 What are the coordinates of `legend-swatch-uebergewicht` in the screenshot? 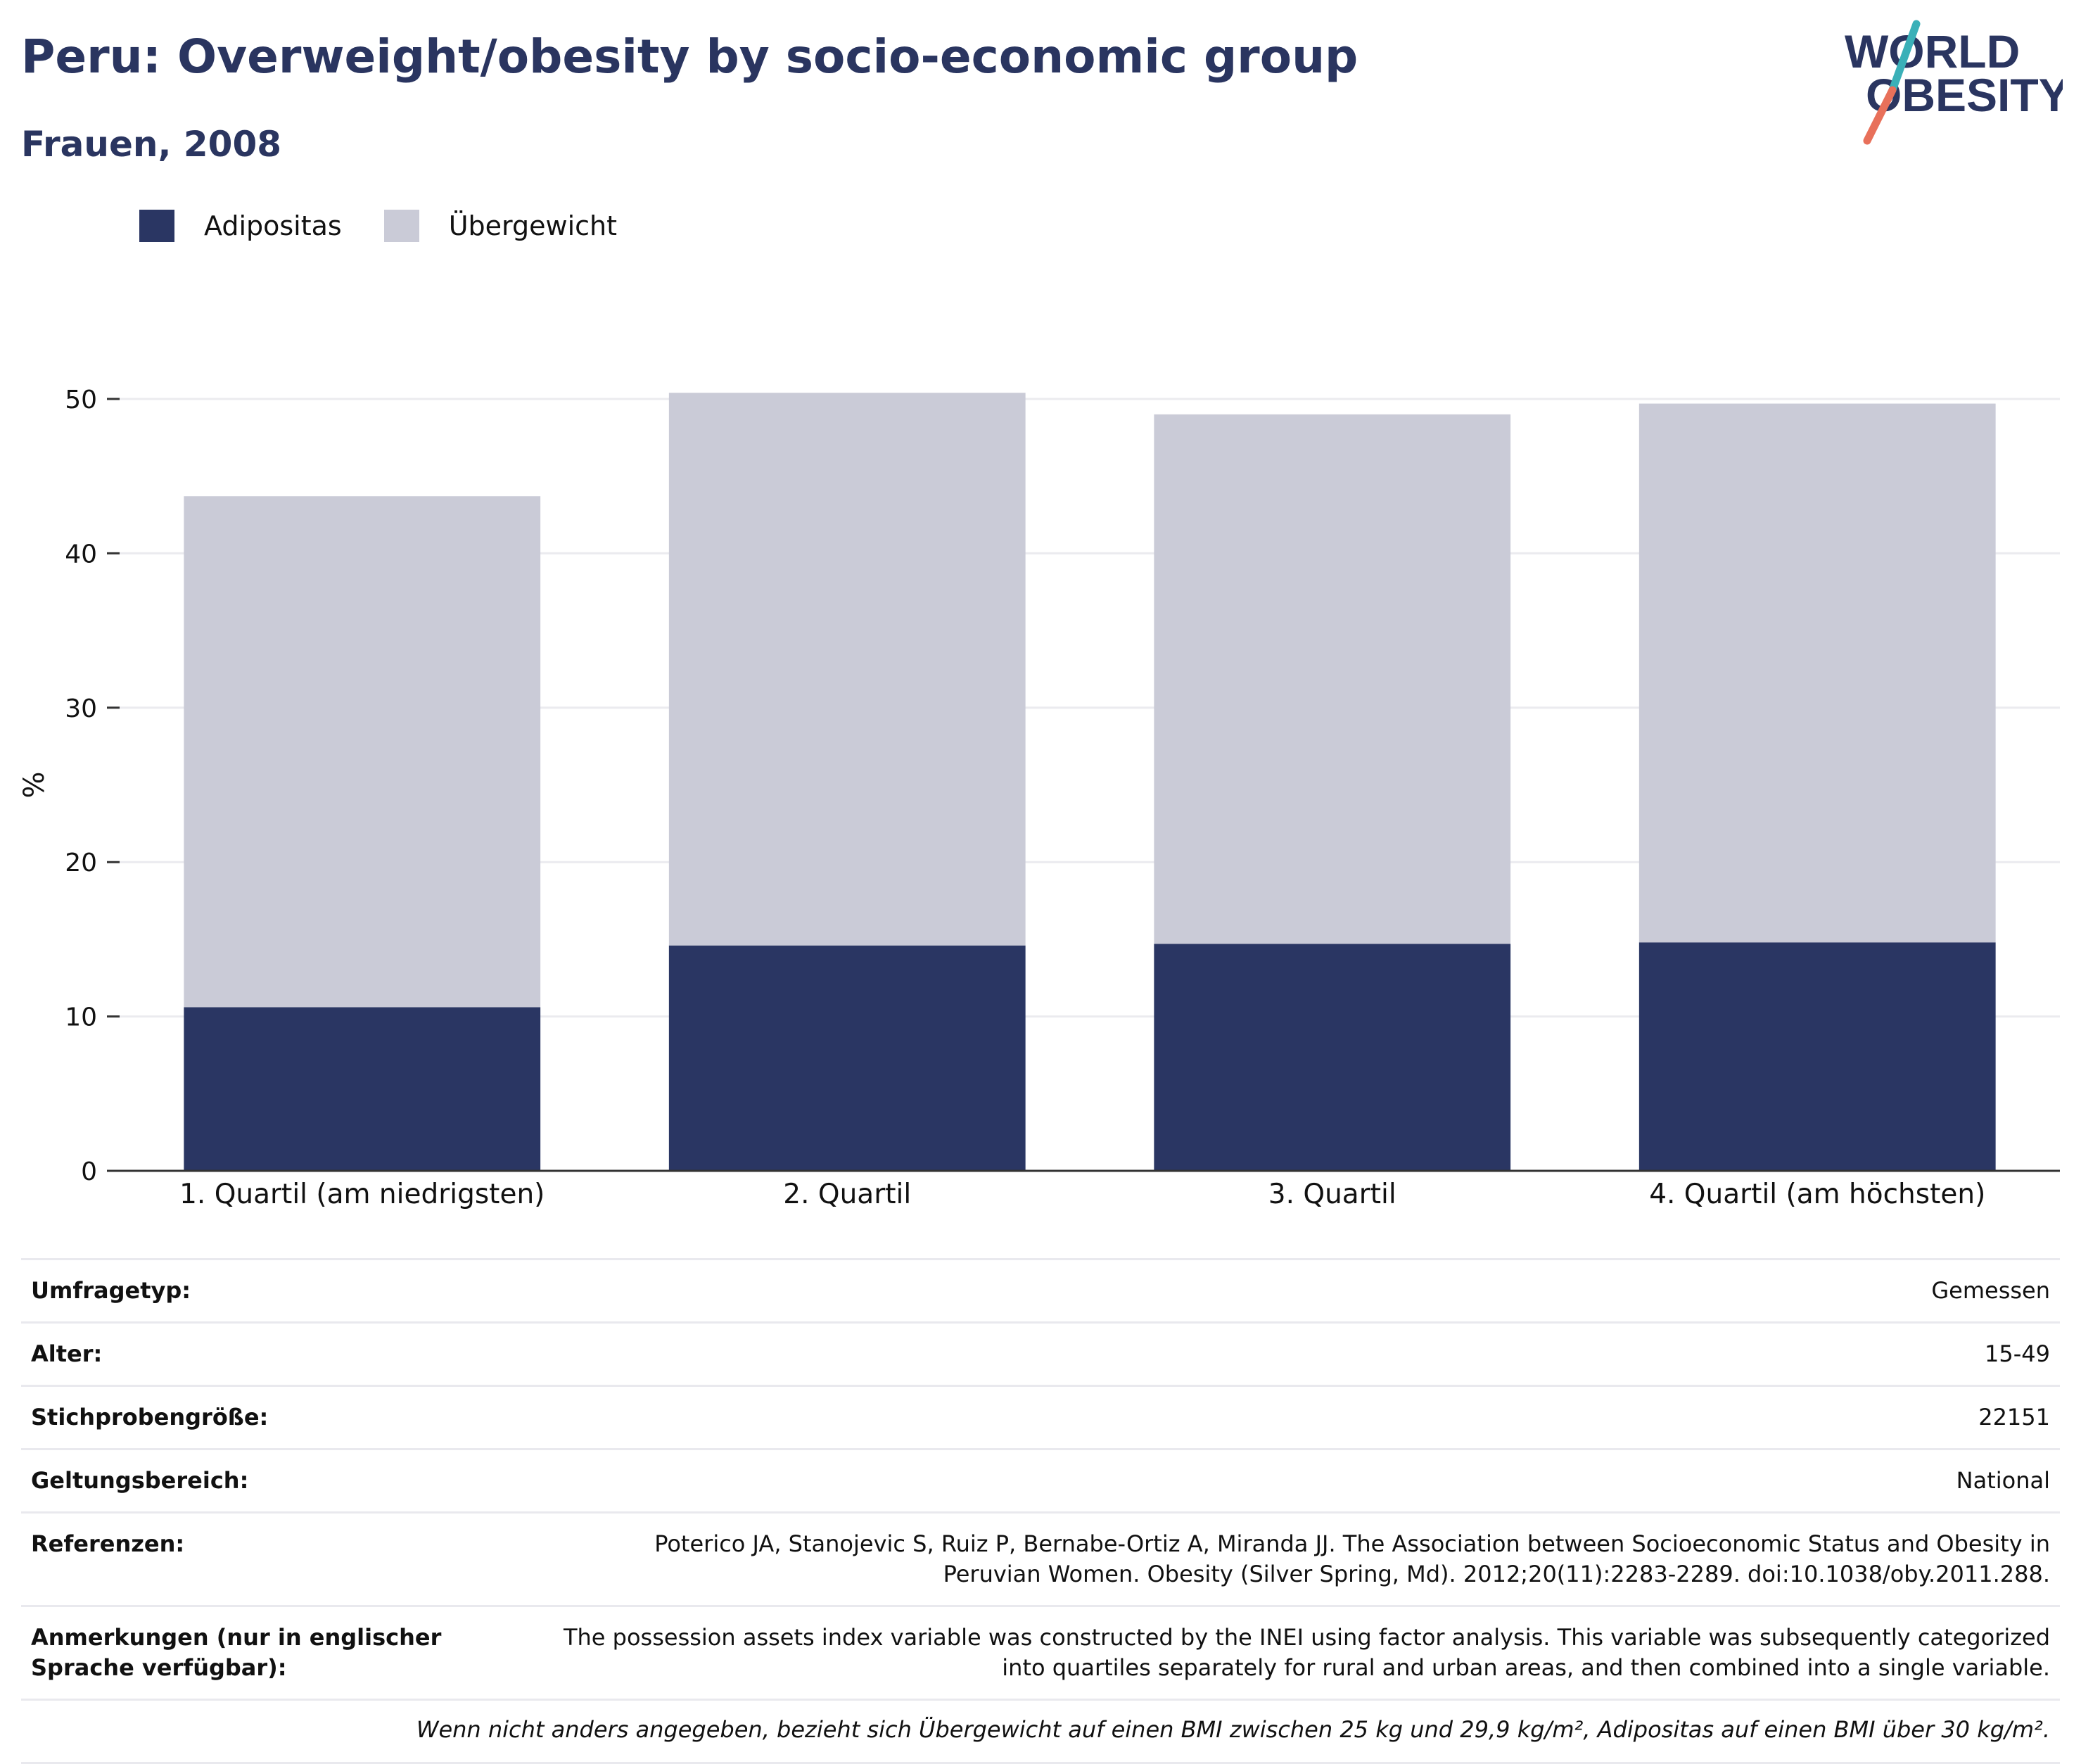 It's located at (401, 226).